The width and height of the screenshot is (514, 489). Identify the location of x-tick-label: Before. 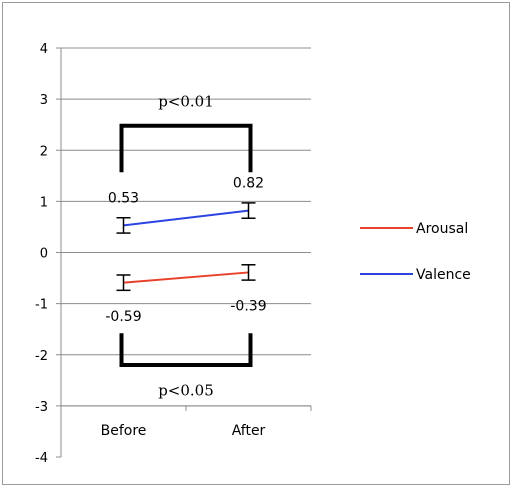
(124, 431).